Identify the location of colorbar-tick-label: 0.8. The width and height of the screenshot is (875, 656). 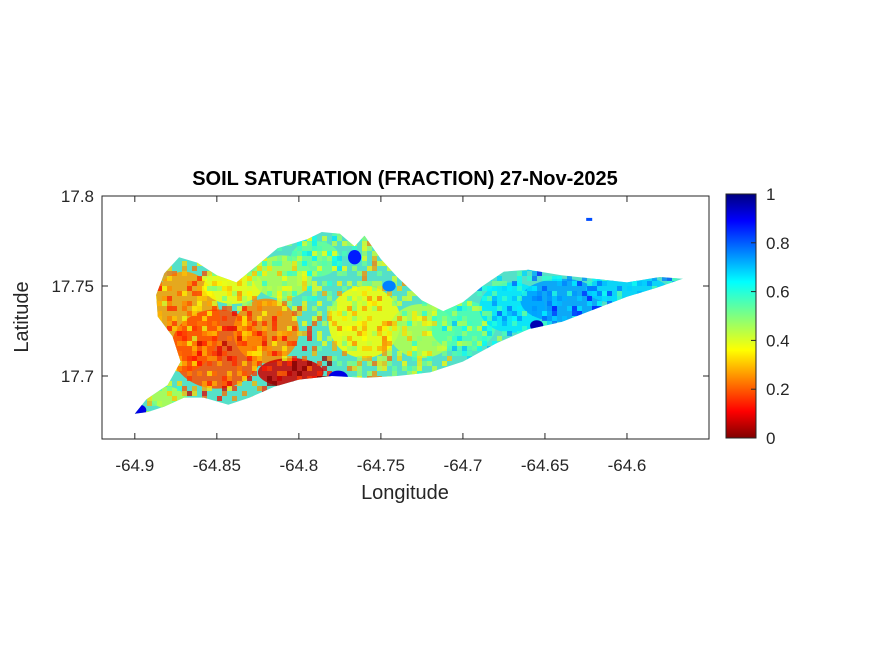
(778, 243).